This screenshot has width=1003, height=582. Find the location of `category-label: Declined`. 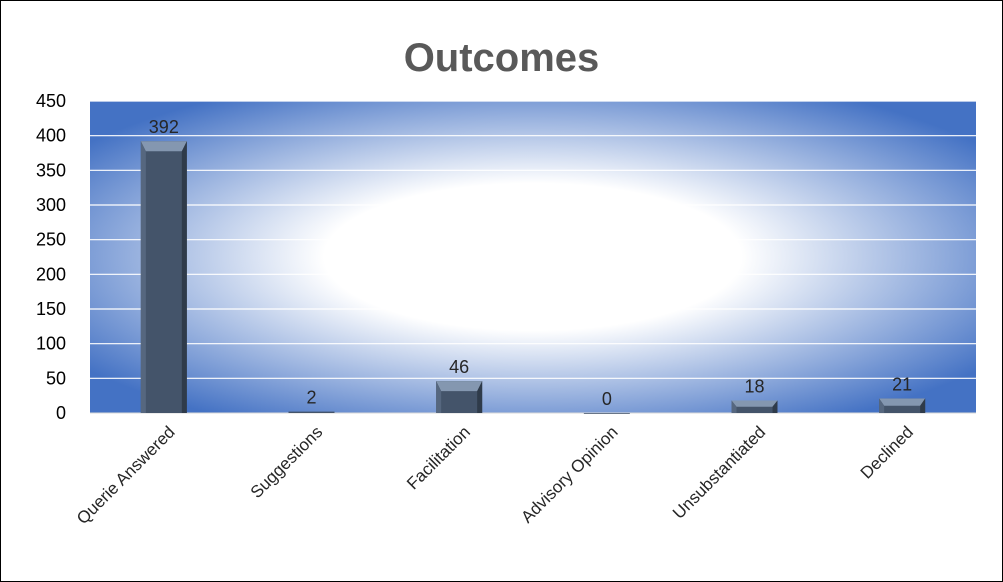

category-label: Declined is located at coordinates (887, 452).